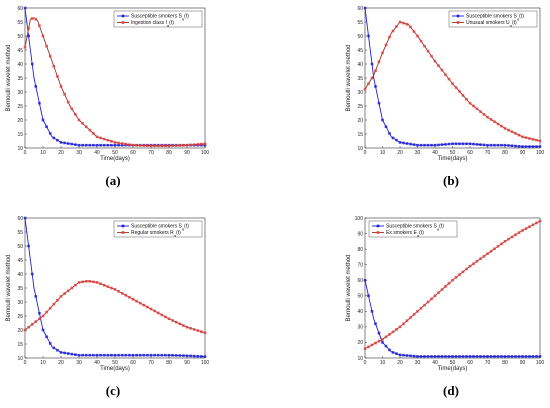 Image resolution: width=550 pixels, height=408 pixels. I want to click on panel-caption: (a), so click(112, 180).